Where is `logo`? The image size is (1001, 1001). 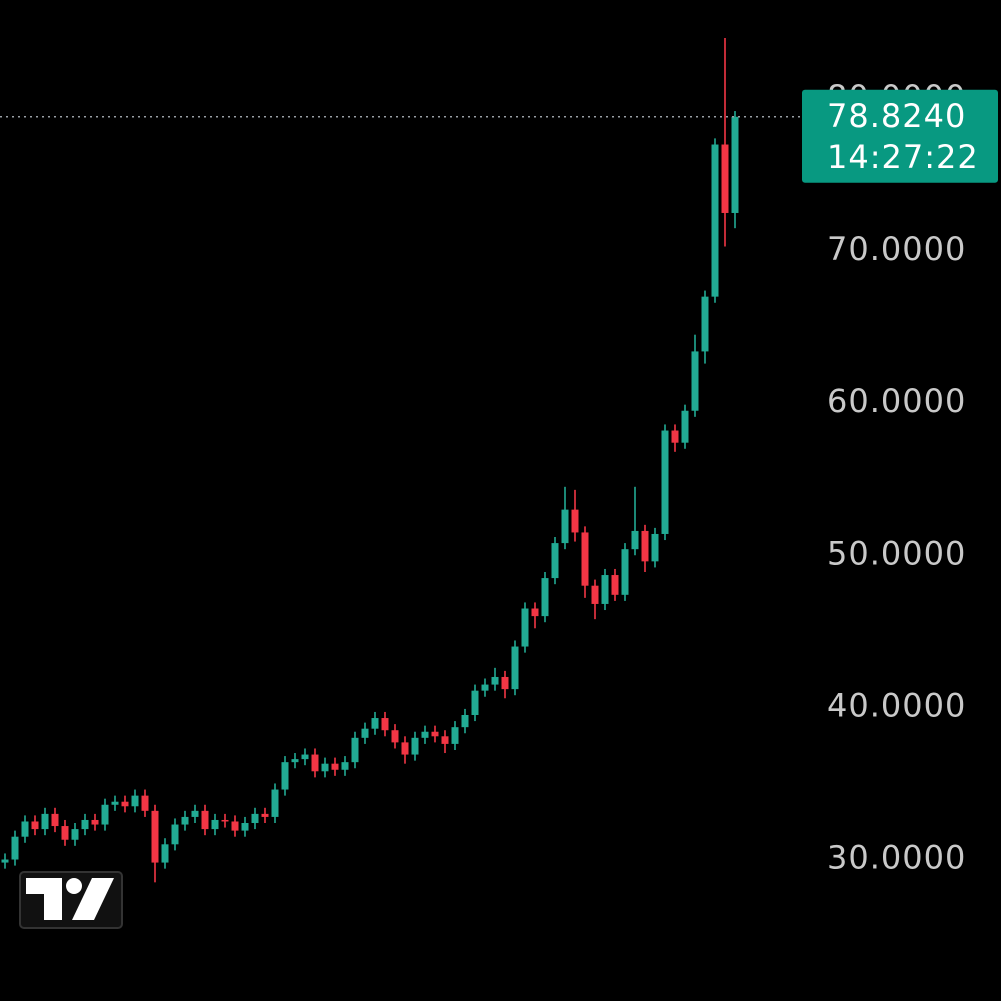 logo is located at coordinates (71, 900).